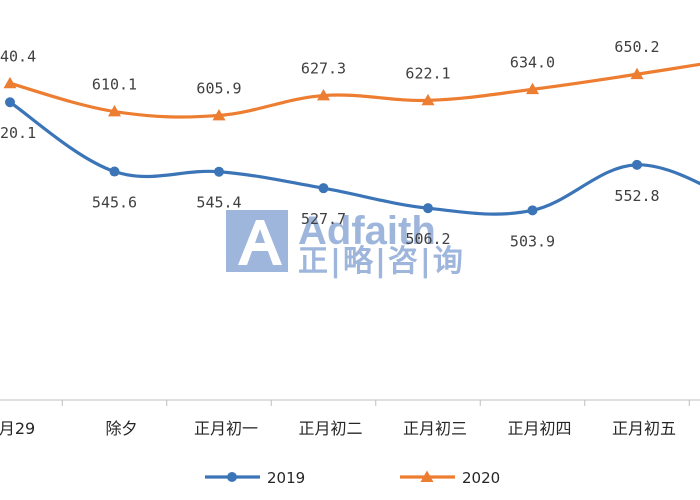 Image resolution: width=700 pixels, height=500 pixels. What do you see at coordinates (17, 428) in the screenshot?
I see `x-tick-label: 月29` at bounding box center [17, 428].